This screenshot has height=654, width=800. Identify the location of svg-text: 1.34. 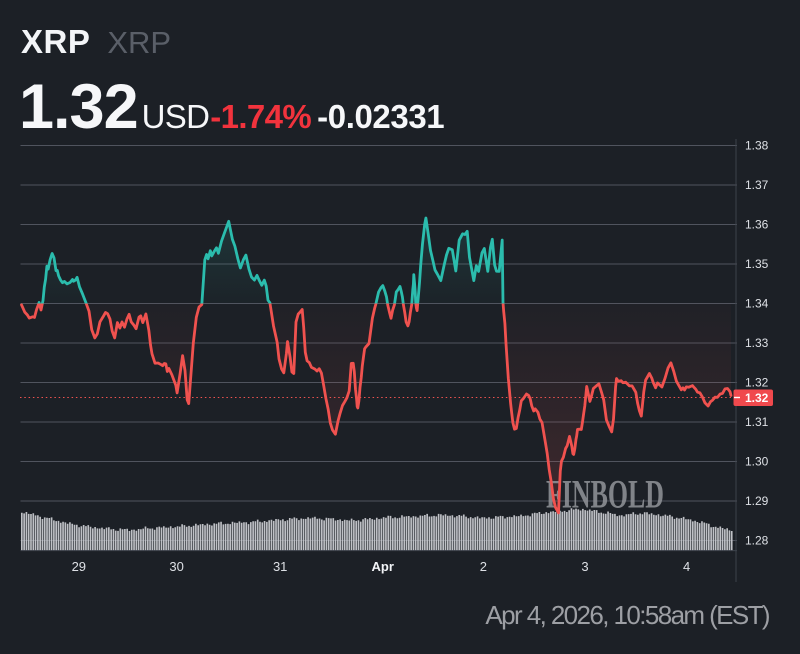
(757, 304).